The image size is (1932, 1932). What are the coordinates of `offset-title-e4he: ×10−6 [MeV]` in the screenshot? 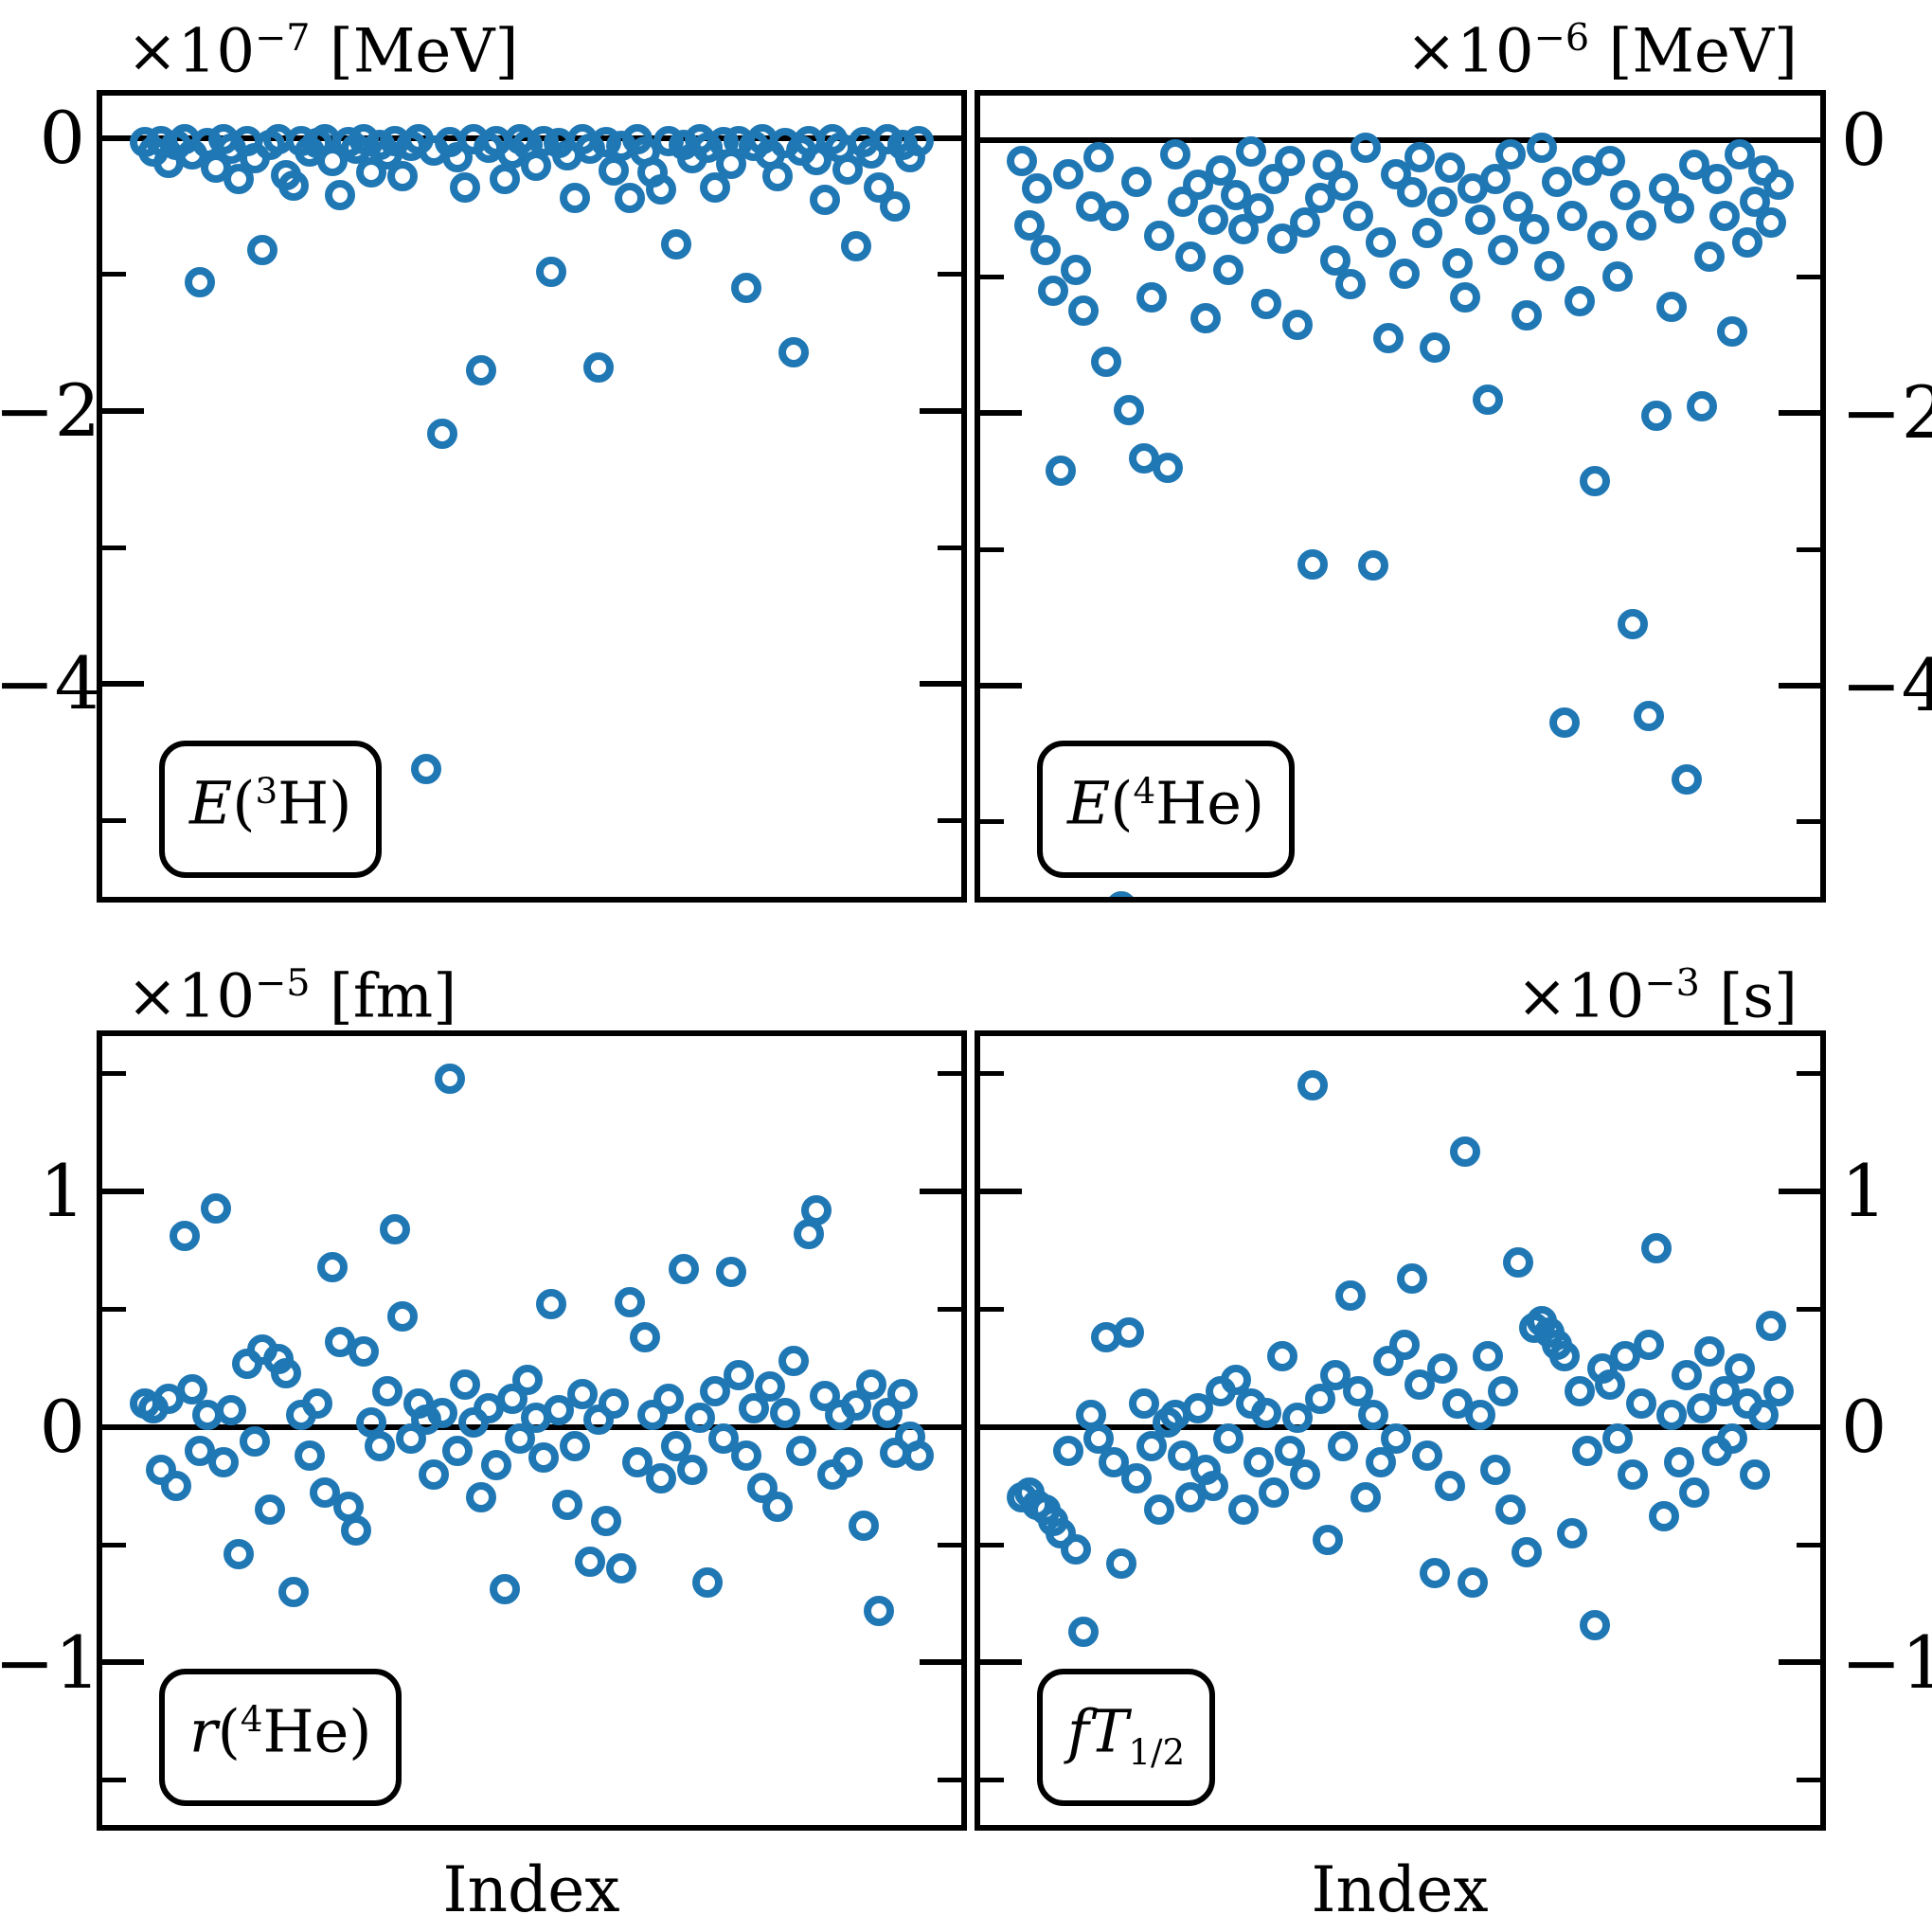 It's located at (1602, 45).